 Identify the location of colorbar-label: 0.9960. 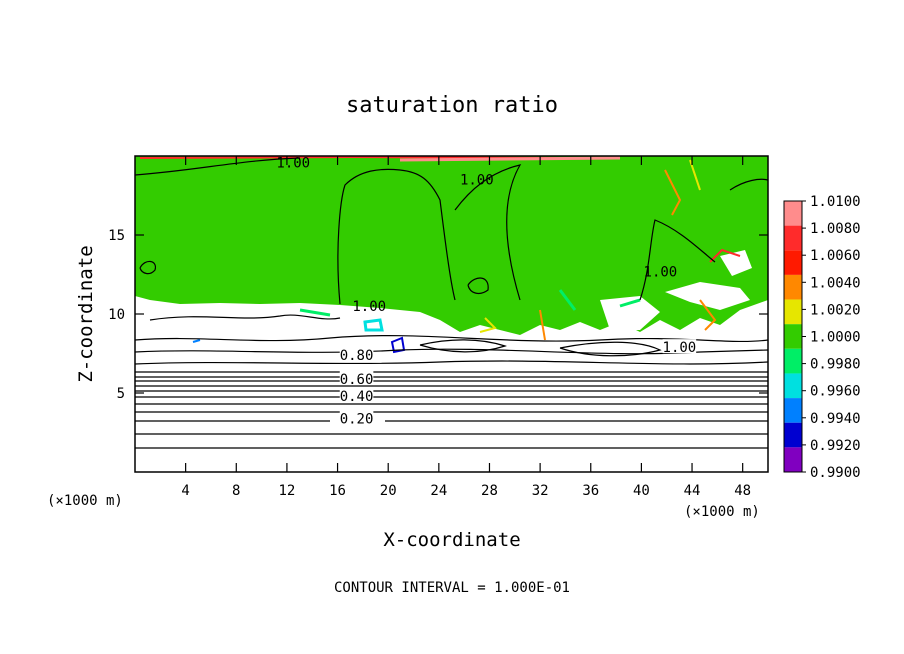
(835, 392).